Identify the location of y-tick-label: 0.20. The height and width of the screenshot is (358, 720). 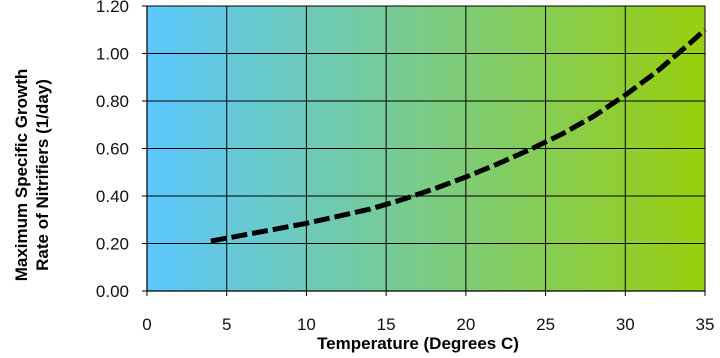
(112, 244).